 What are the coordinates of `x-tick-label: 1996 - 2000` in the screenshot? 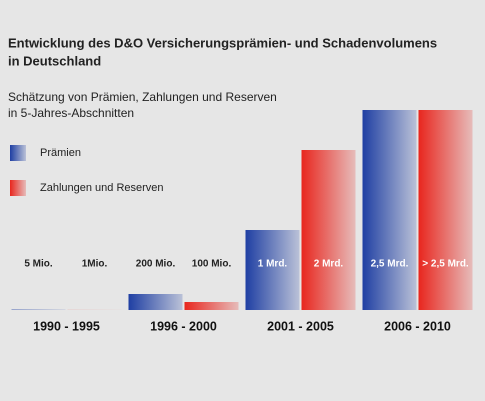 It's located at (183, 326).